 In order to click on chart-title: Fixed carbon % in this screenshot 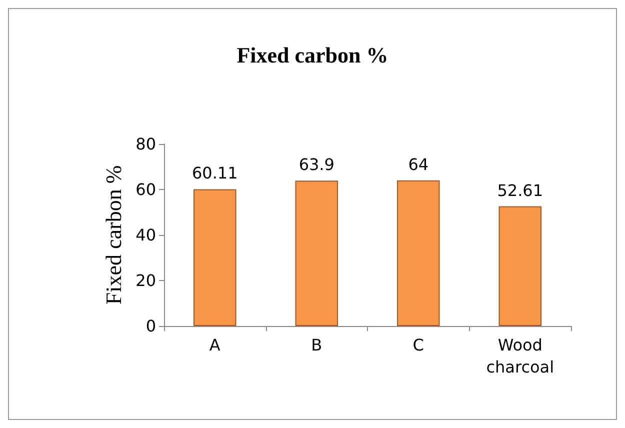, I will do `click(312, 55)`.